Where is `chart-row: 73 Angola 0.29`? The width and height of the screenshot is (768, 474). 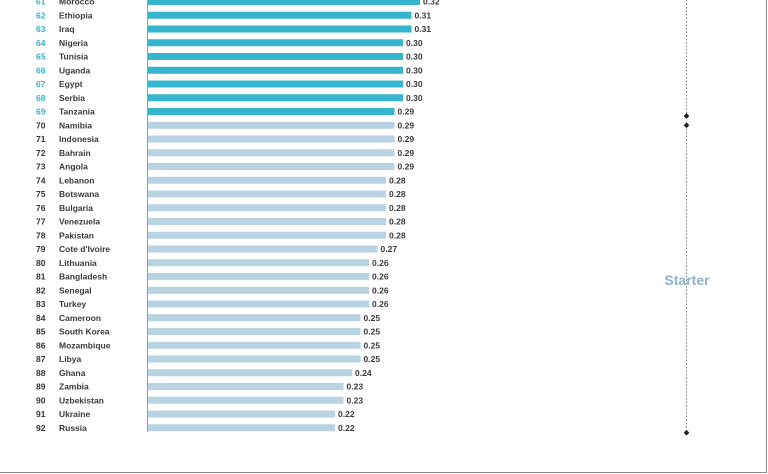 chart-row: 73 Angola 0.29 is located at coordinates (225, 167).